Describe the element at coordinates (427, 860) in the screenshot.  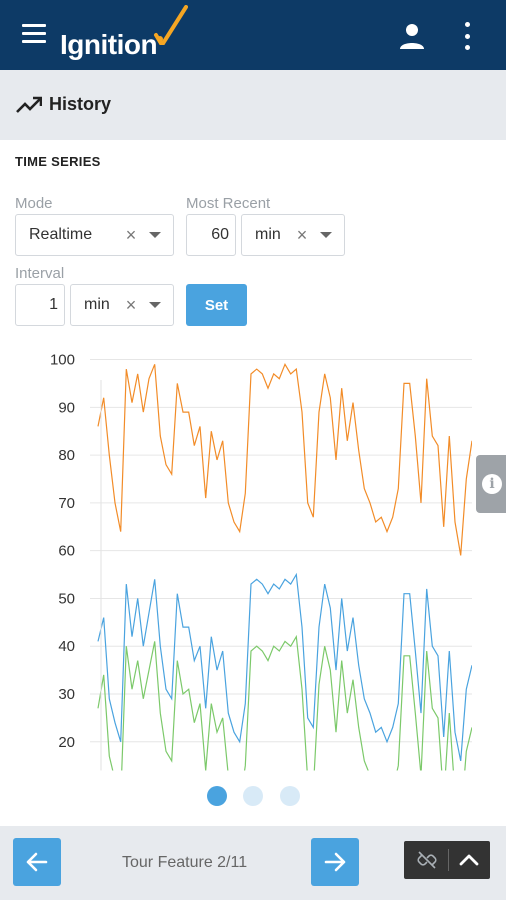
I see `link-off-icon` at that location.